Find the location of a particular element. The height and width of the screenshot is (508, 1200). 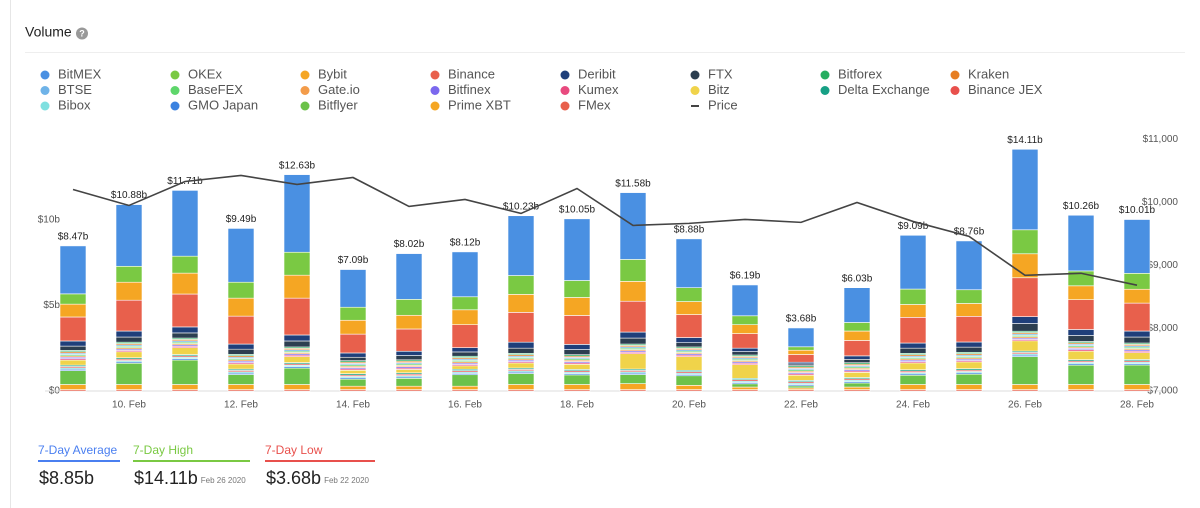

x-tick-label: 16. Feb is located at coordinates (465, 405).